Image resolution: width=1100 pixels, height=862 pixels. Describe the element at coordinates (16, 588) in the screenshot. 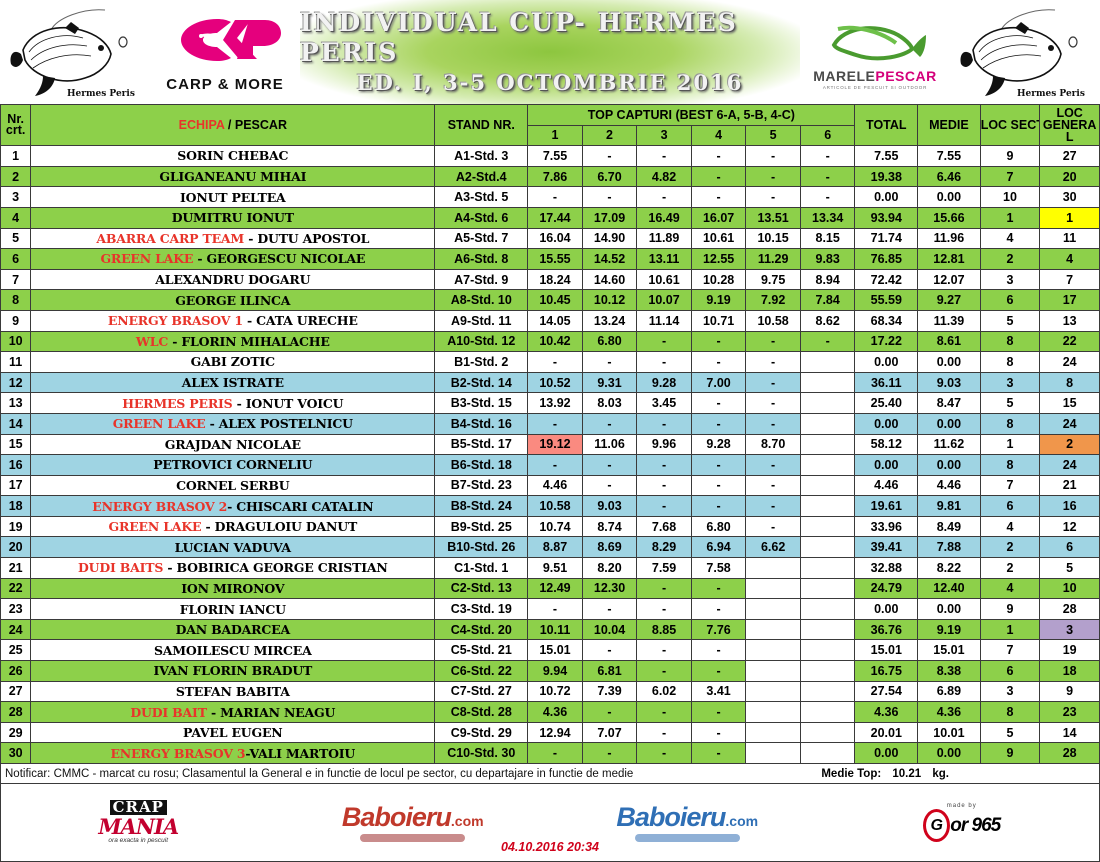

I see `row-number: 22` at that location.